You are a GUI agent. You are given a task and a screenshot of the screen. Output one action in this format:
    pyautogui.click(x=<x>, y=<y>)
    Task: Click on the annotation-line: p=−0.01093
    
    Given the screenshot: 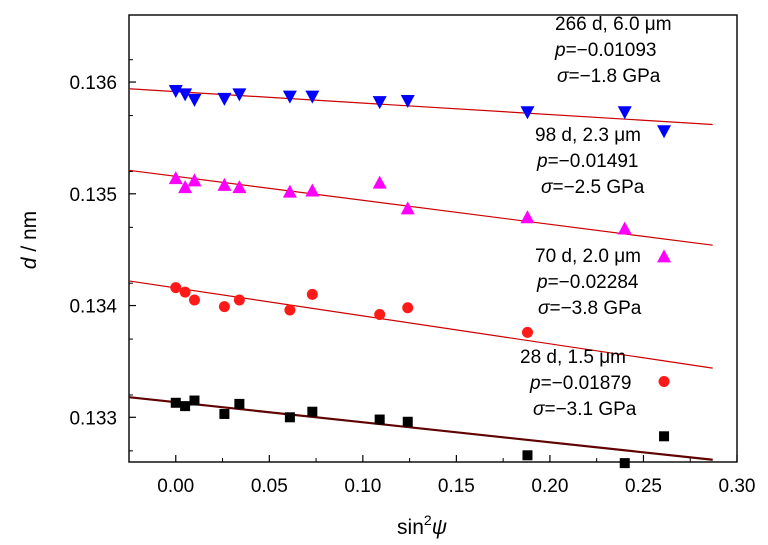 What is the action you would take?
    pyautogui.click(x=605, y=50)
    